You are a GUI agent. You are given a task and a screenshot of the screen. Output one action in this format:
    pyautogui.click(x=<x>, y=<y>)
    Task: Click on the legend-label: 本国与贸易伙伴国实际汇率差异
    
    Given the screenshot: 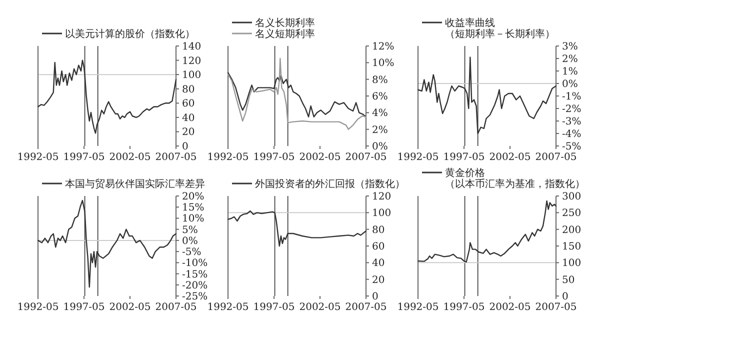 What is the action you would take?
    pyautogui.click(x=135, y=184)
    